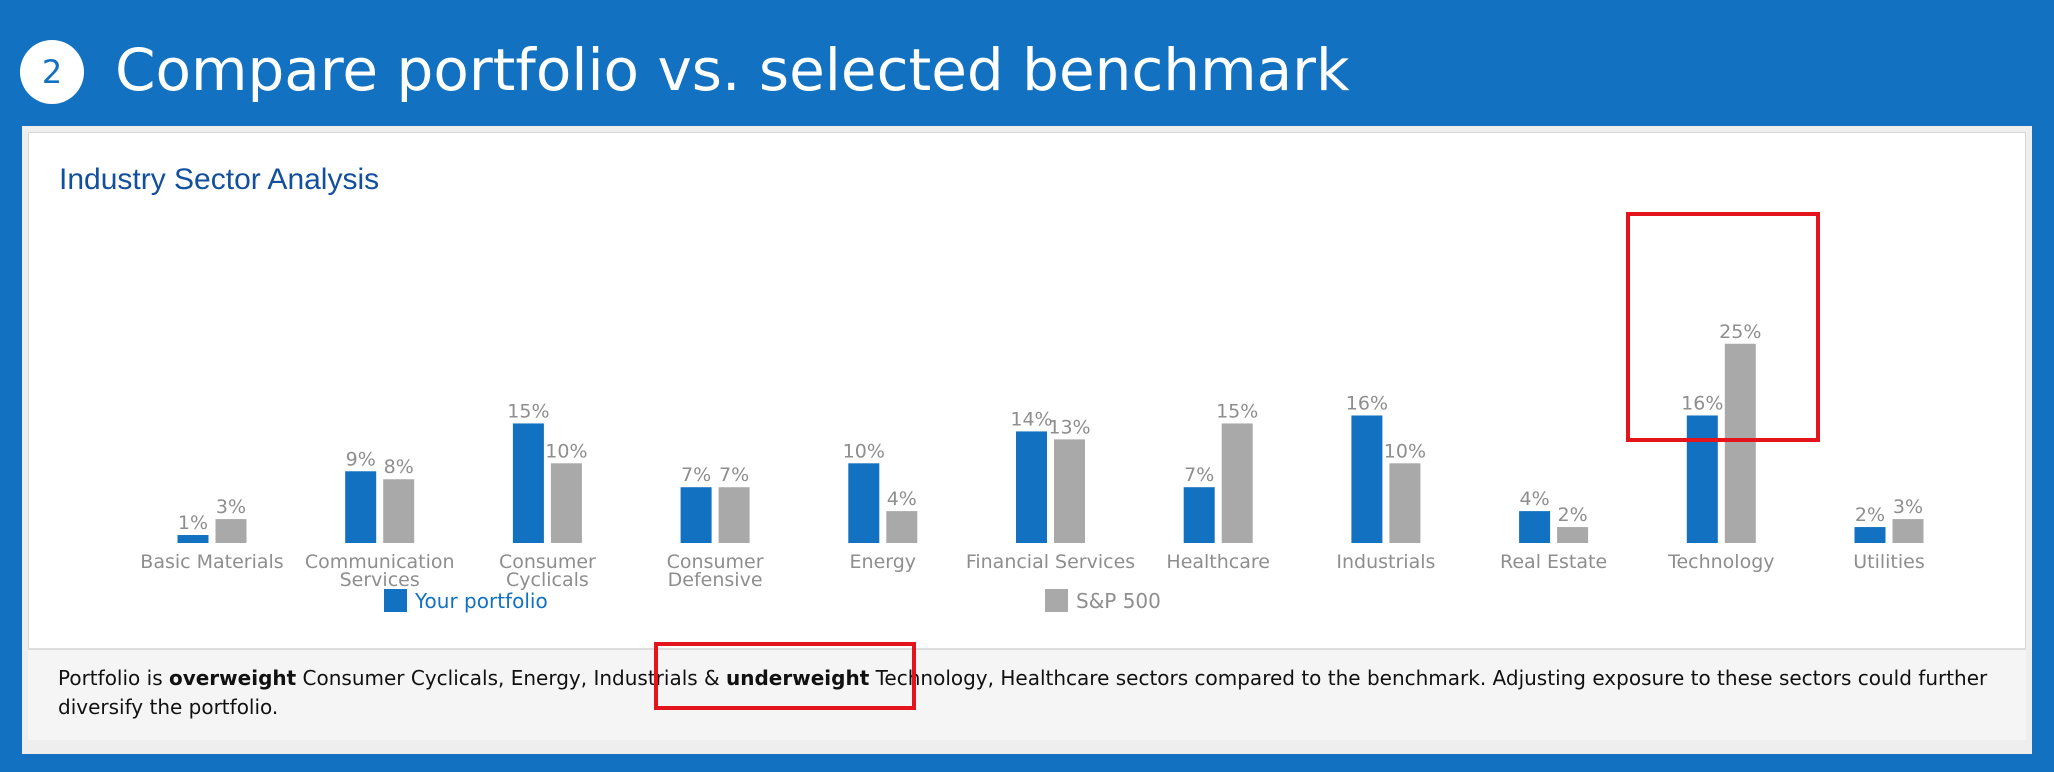  I want to click on portfolio-value-label: 15%, so click(528, 411).